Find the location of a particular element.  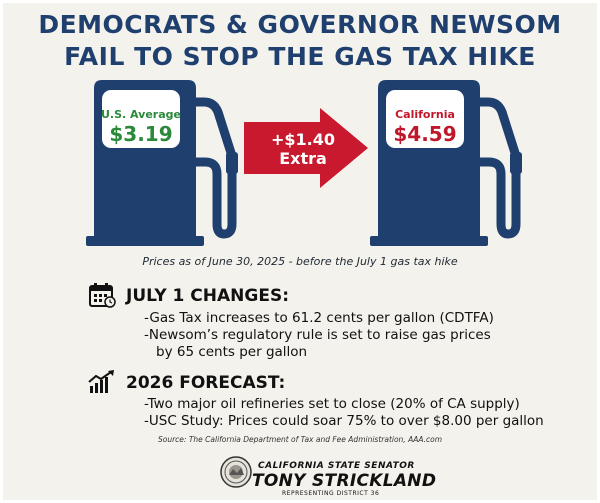

calendar-icon is located at coordinates (102, 295).